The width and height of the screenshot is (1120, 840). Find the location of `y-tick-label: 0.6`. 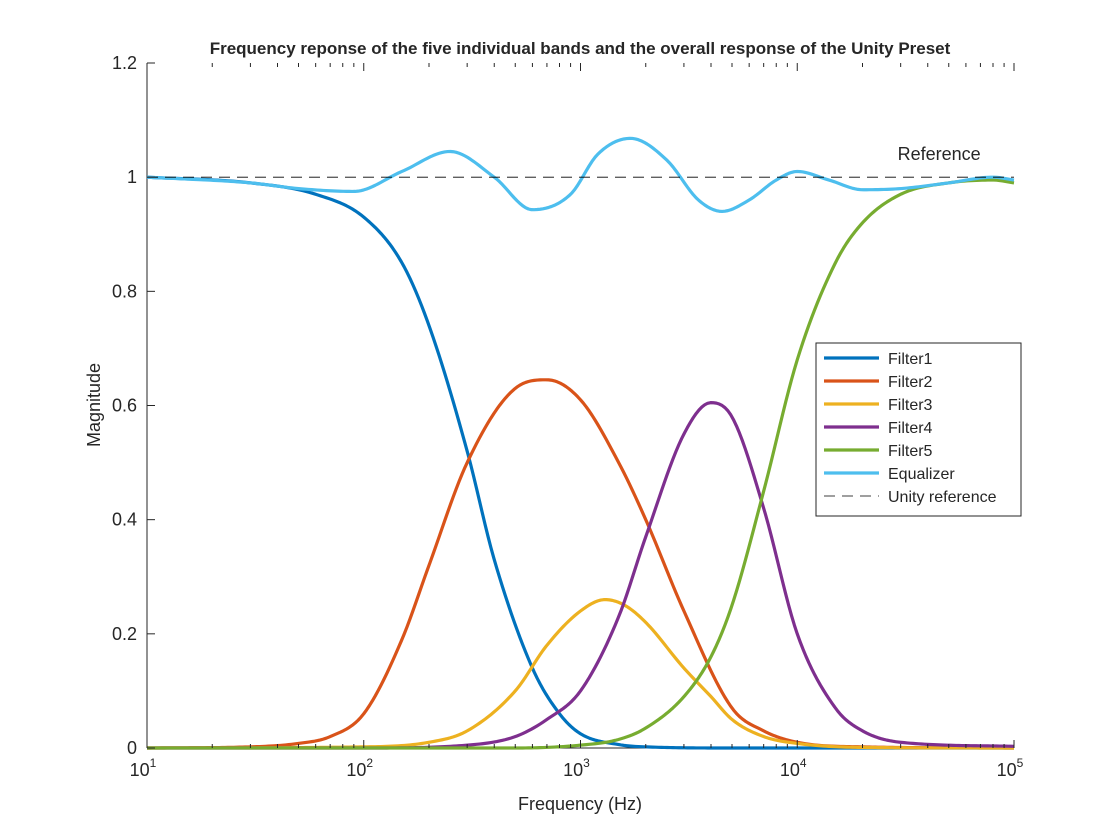

y-tick-label: 0.6 is located at coordinates (124, 406).